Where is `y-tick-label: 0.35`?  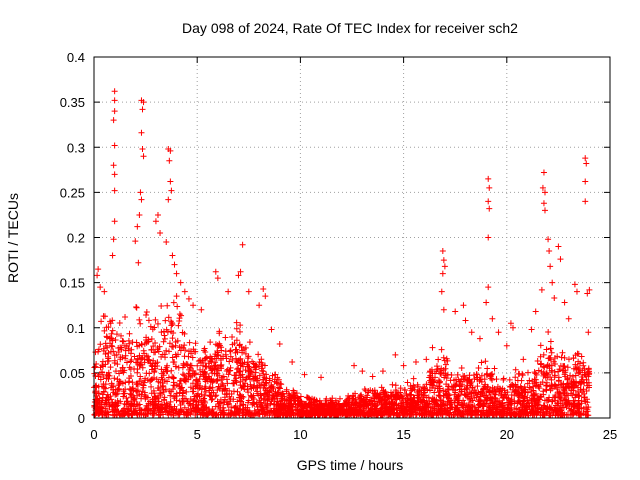 y-tick-label: 0.35 is located at coordinates (72, 102).